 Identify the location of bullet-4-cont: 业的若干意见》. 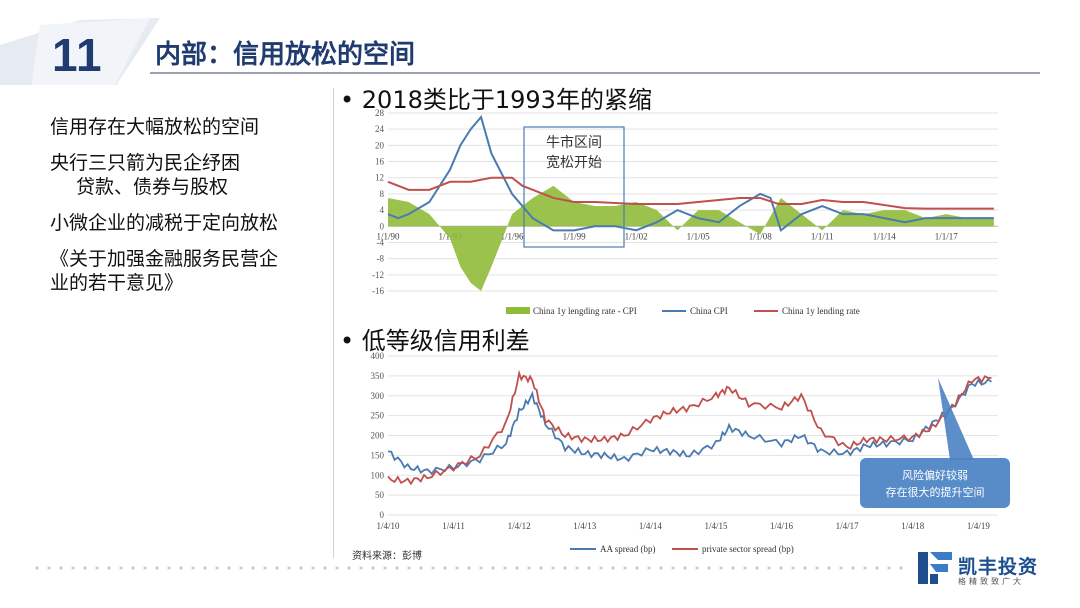
(117, 283).